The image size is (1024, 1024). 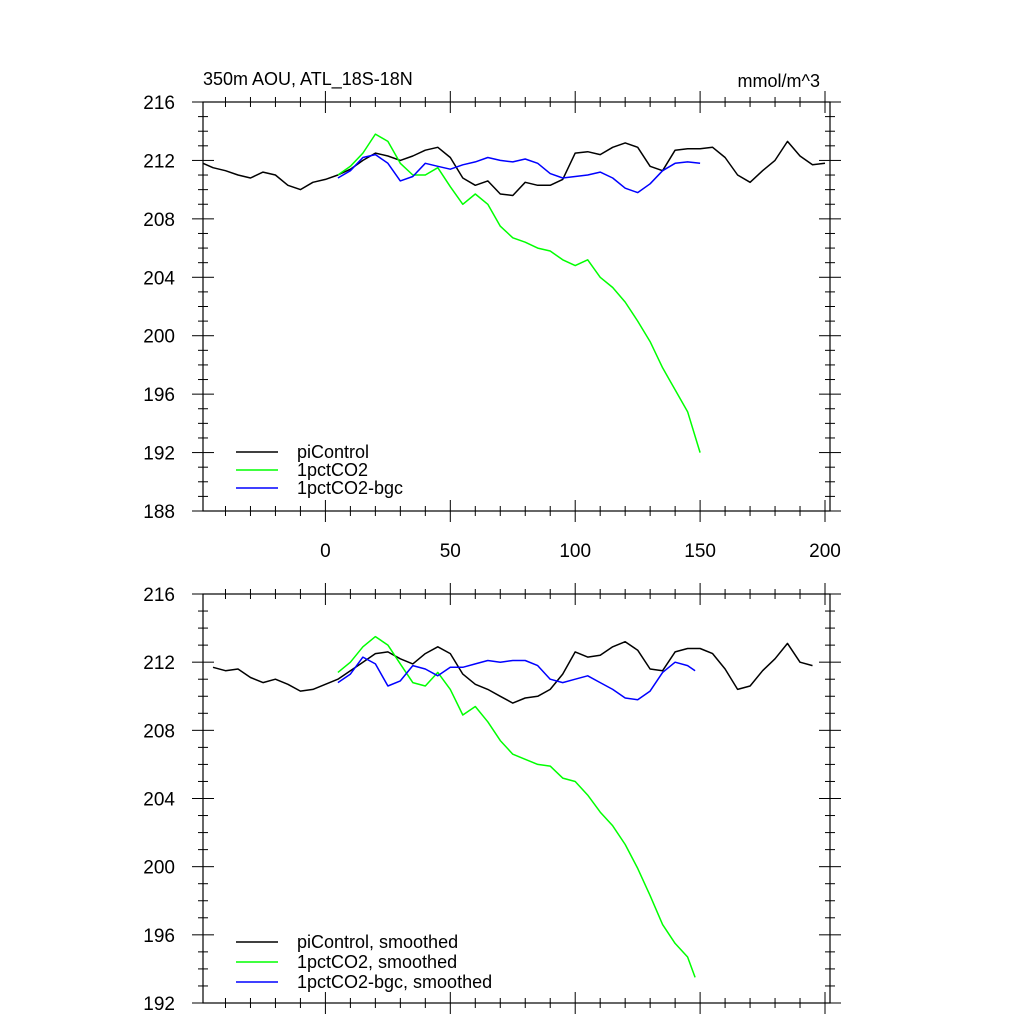 What do you see at coordinates (825, 551) in the screenshot?
I see `x-tick-label: 200` at bounding box center [825, 551].